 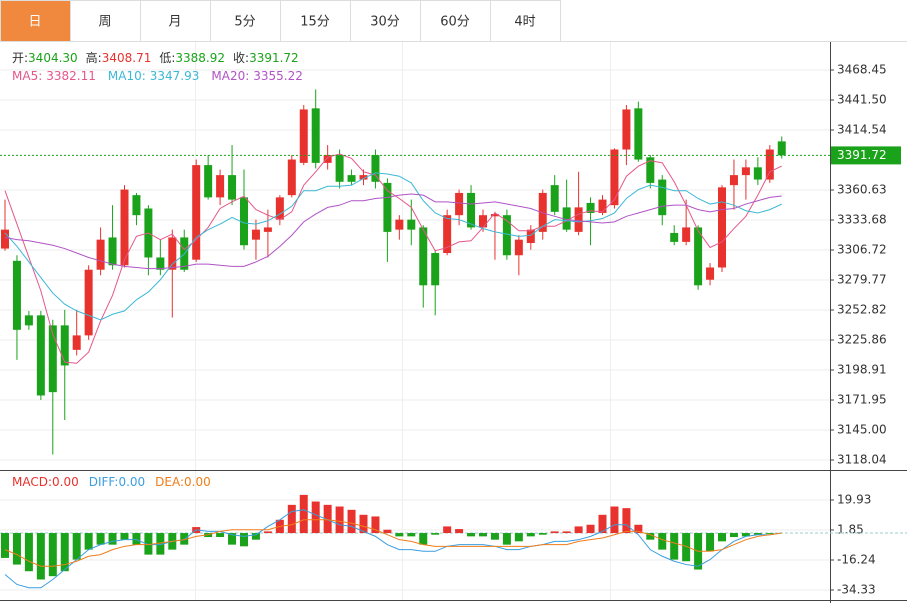 I want to click on tab: 30分, so click(x=385, y=21).